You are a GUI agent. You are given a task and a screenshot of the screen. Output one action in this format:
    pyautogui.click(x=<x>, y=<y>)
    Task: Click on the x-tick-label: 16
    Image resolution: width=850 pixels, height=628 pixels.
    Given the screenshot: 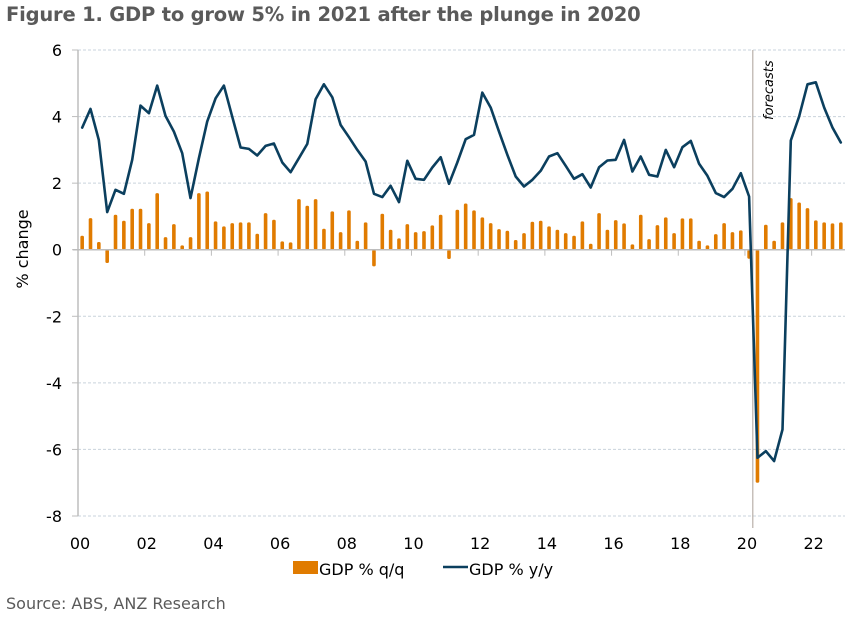 What is the action you would take?
    pyautogui.click(x=613, y=543)
    